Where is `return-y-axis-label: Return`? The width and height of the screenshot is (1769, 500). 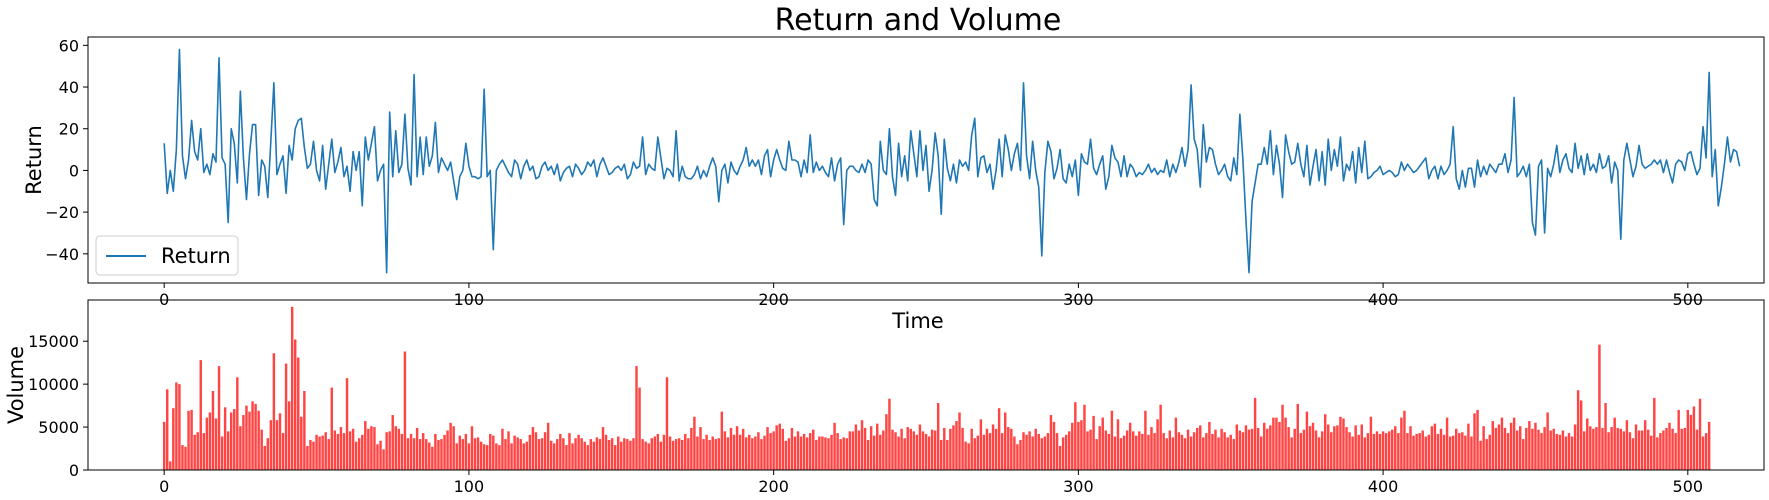
return-y-axis-label: Return is located at coordinates (34, 160).